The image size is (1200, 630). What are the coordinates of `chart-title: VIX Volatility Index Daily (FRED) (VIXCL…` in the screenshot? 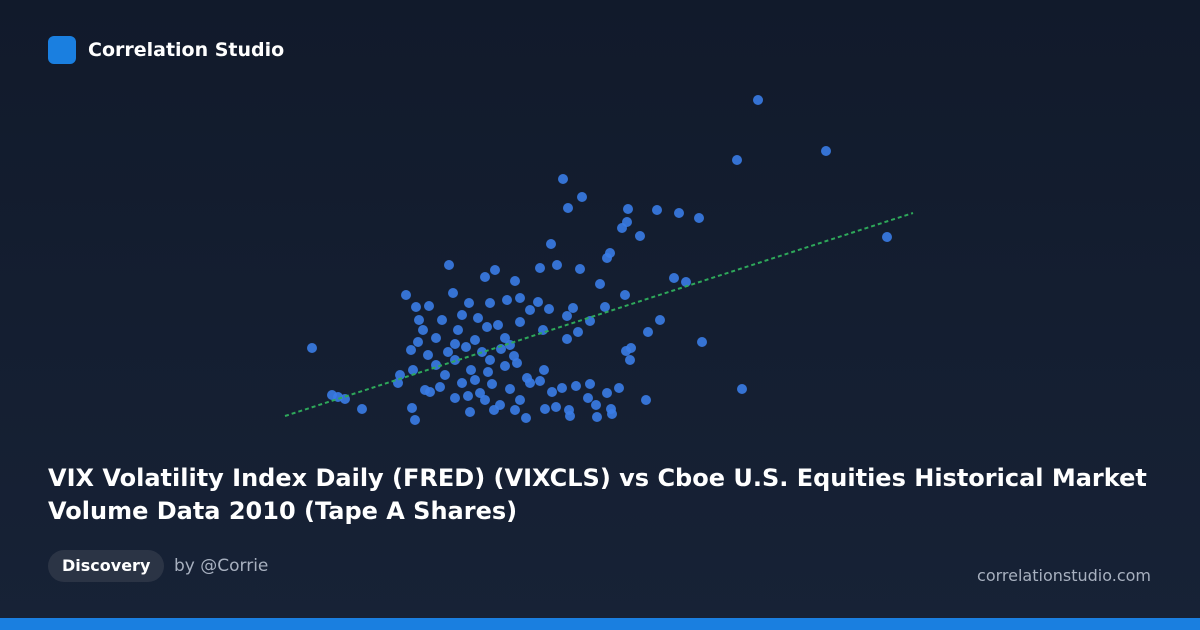 It's located at (597, 494).